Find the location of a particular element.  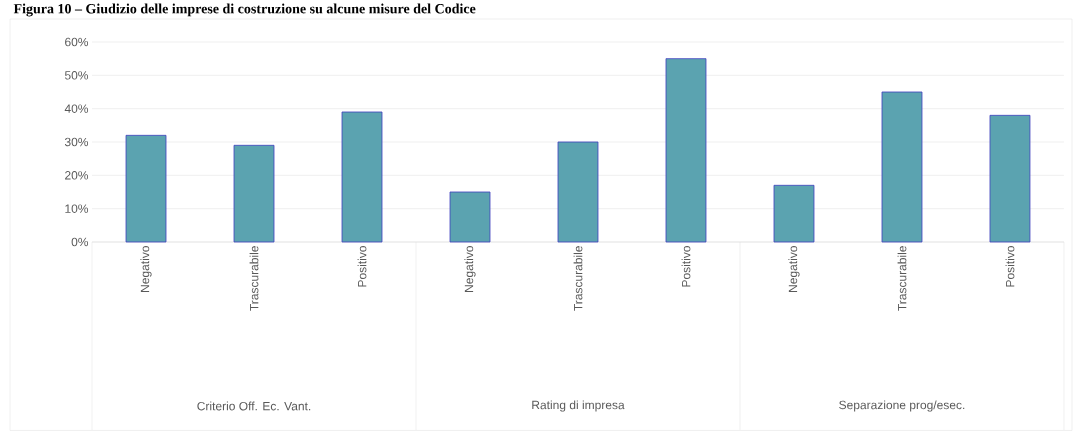

y-tick-label: 40% is located at coordinates (76, 108).